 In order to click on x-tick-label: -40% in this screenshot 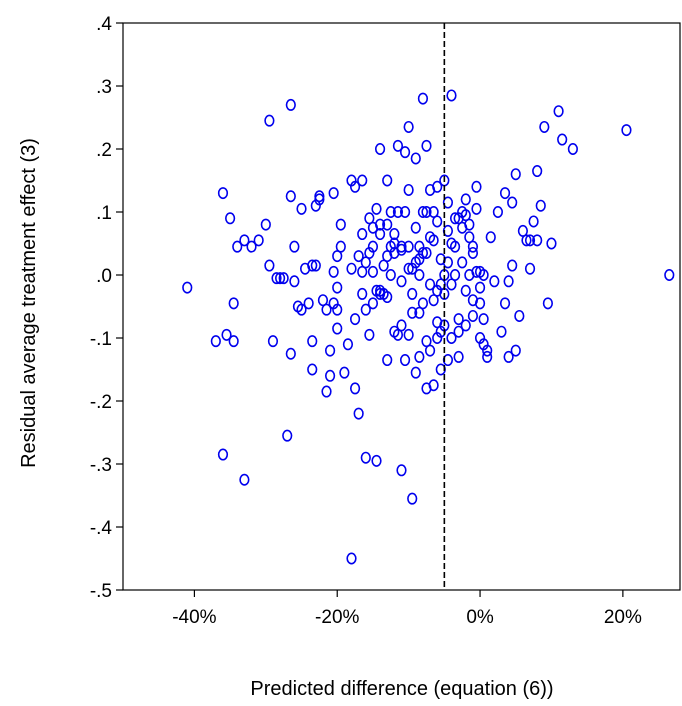, I will do `click(194, 617)`.